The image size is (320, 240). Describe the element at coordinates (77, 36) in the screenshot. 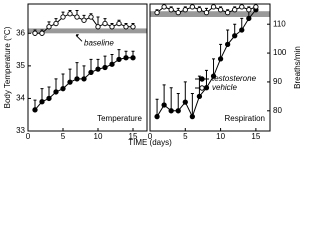

I see `band-arrowhead` at that location.